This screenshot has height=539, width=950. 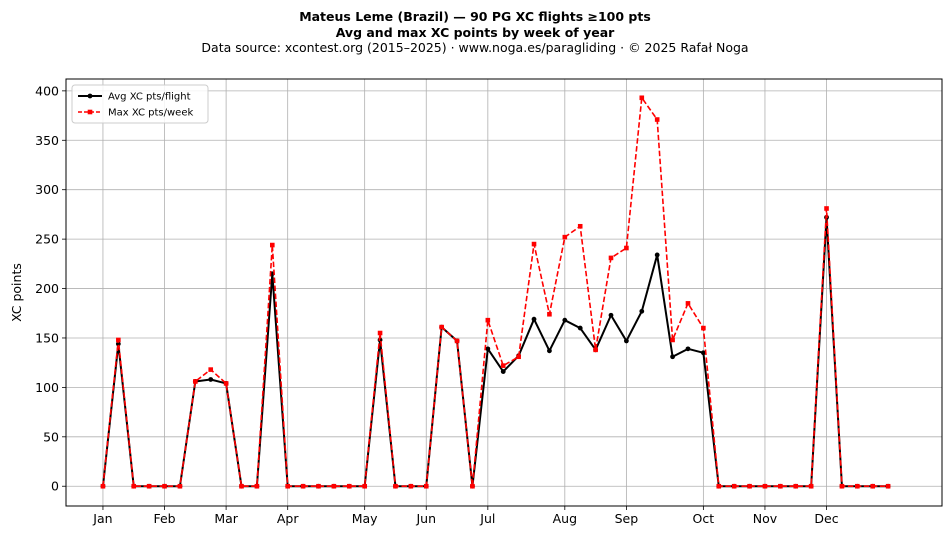 What do you see at coordinates (487, 518) in the screenshot?
I see `x-tick-label: Jul` at bounding box center [487, 518].